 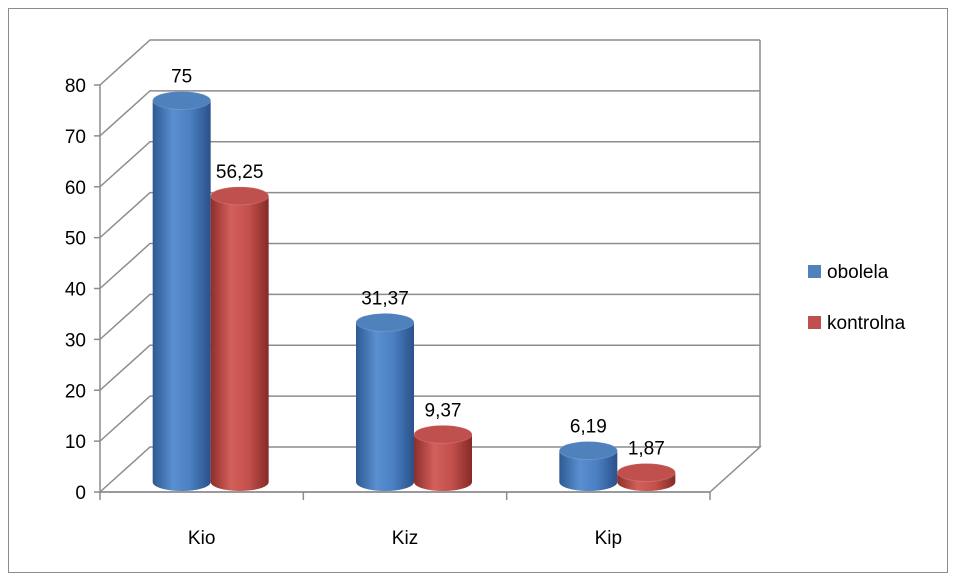 What do you see at coordinates (75, 188) in the screenshot?
I see `y-tick-label: 60` at bounding box center [75, 188].